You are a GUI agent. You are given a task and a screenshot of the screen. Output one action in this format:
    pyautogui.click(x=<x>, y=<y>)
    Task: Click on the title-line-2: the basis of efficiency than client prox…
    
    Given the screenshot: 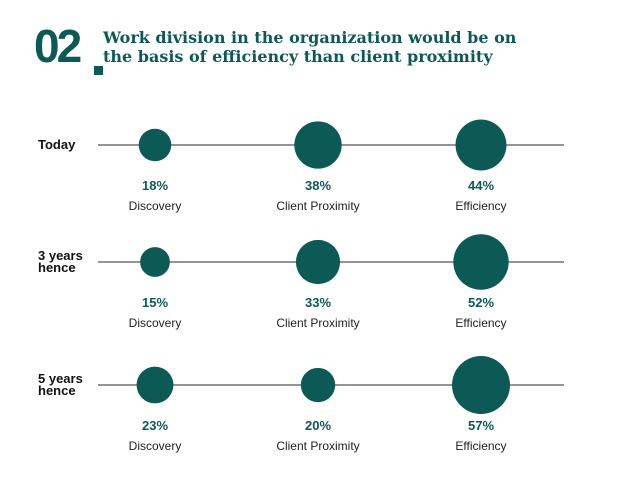 What is the action you would take?
    pyautogui.click(x=298, y=56)
    